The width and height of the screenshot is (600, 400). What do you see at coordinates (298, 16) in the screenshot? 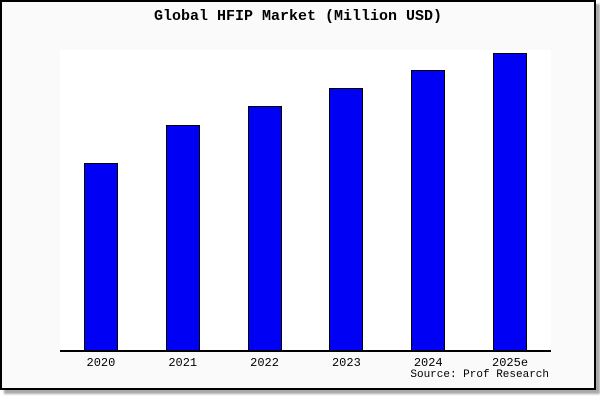
I see `chart-title: Global HFIP Market (Million USD)` at bounding box center [298, 16].